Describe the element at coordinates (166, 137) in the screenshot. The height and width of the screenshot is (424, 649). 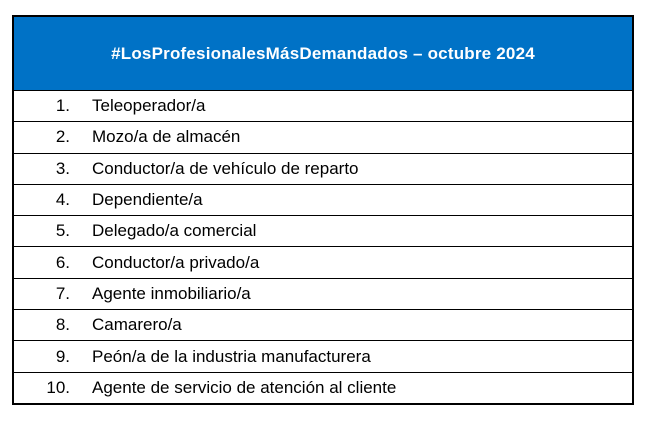
I see `row-label: Mozo/a de almacén` at that location.